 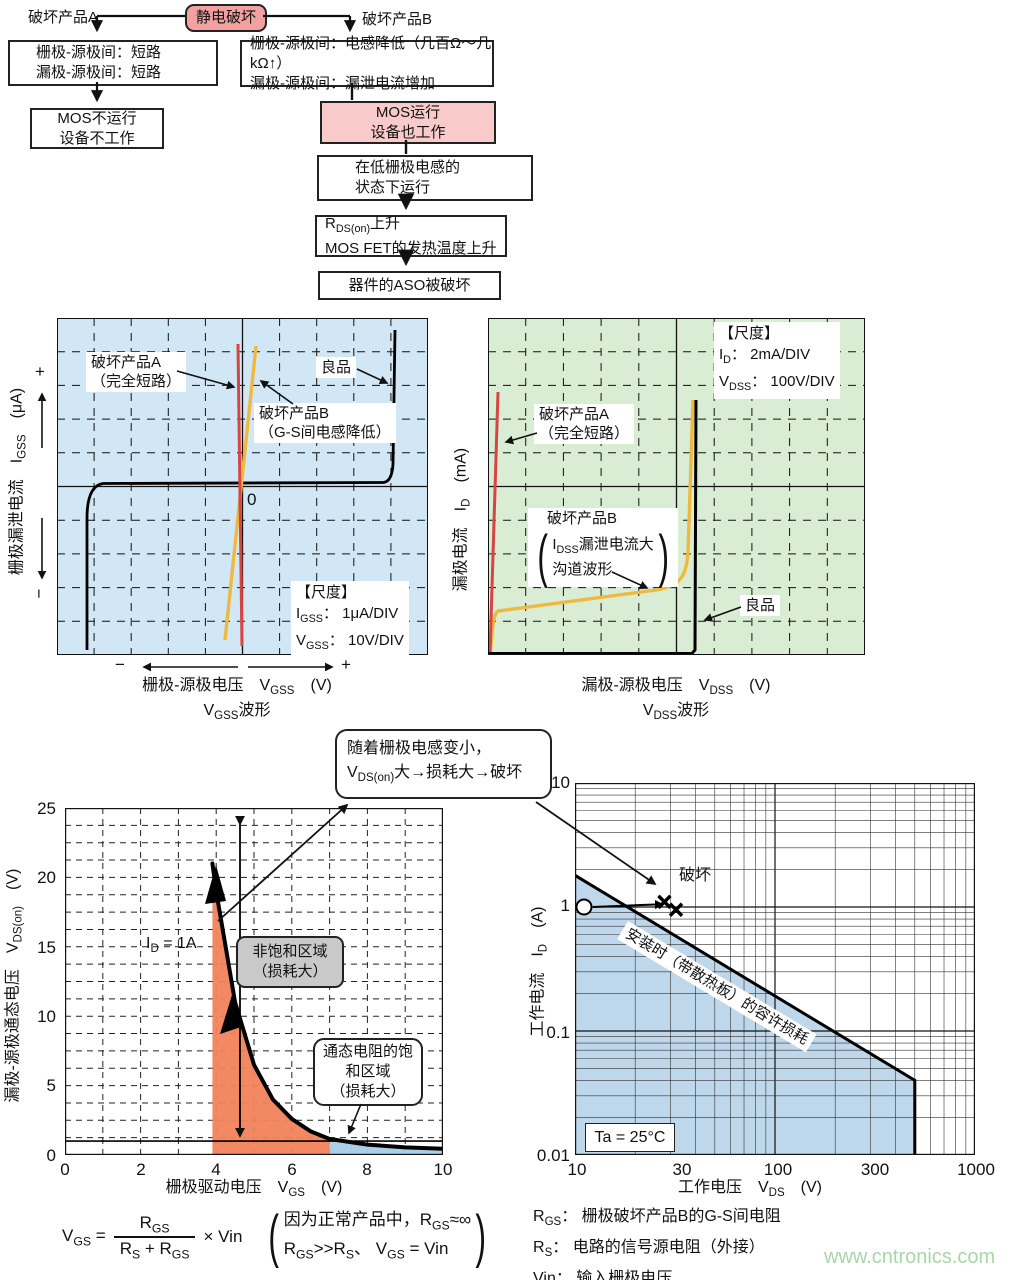 I want to click on vgs-ytick-0: 0, so click(x=51, y=1155).